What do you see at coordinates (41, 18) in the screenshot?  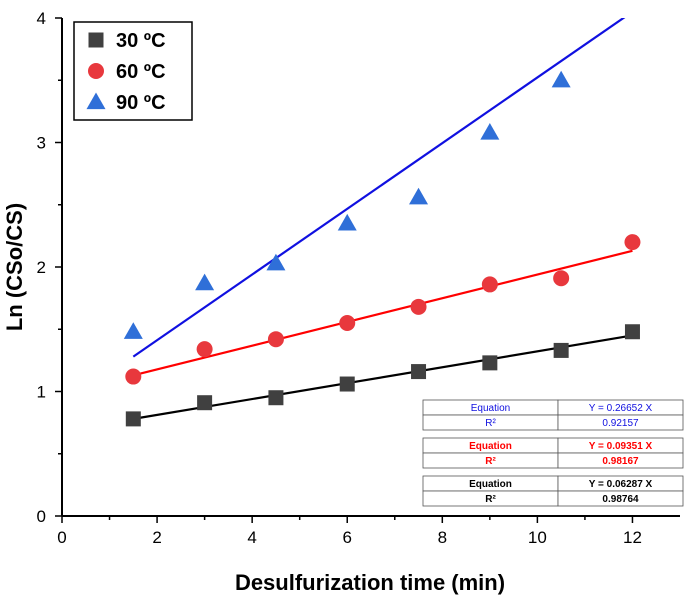 I see `y-tick-label: 4` at bounding box center [41, 18].